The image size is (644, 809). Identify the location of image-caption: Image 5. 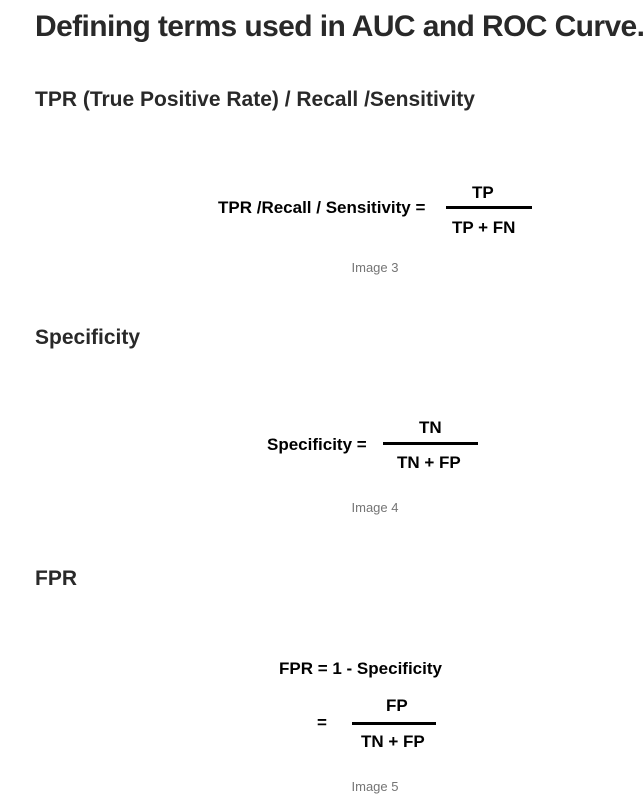
(375, 786).